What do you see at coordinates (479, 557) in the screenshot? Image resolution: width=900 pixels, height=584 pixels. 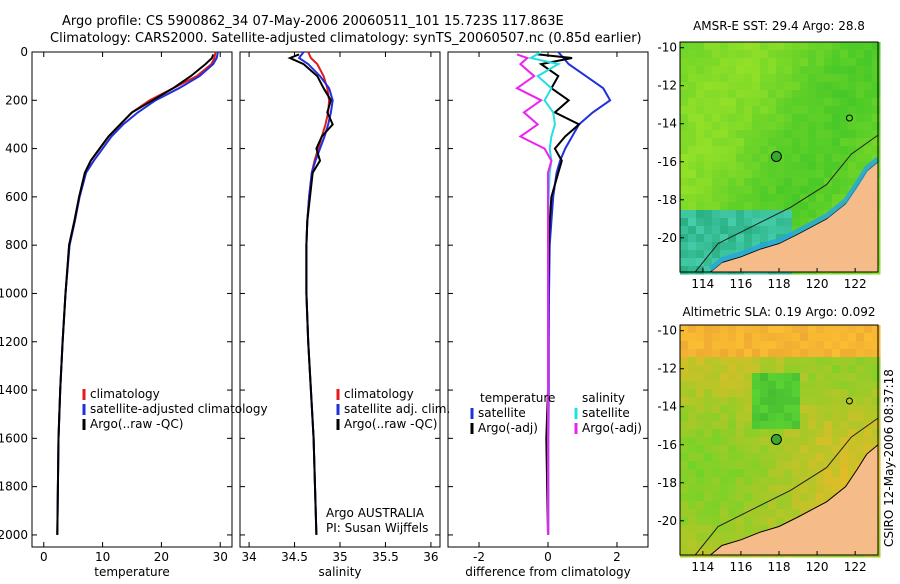 I see `x-tick-label: -2` at bounding box center [479, 557].